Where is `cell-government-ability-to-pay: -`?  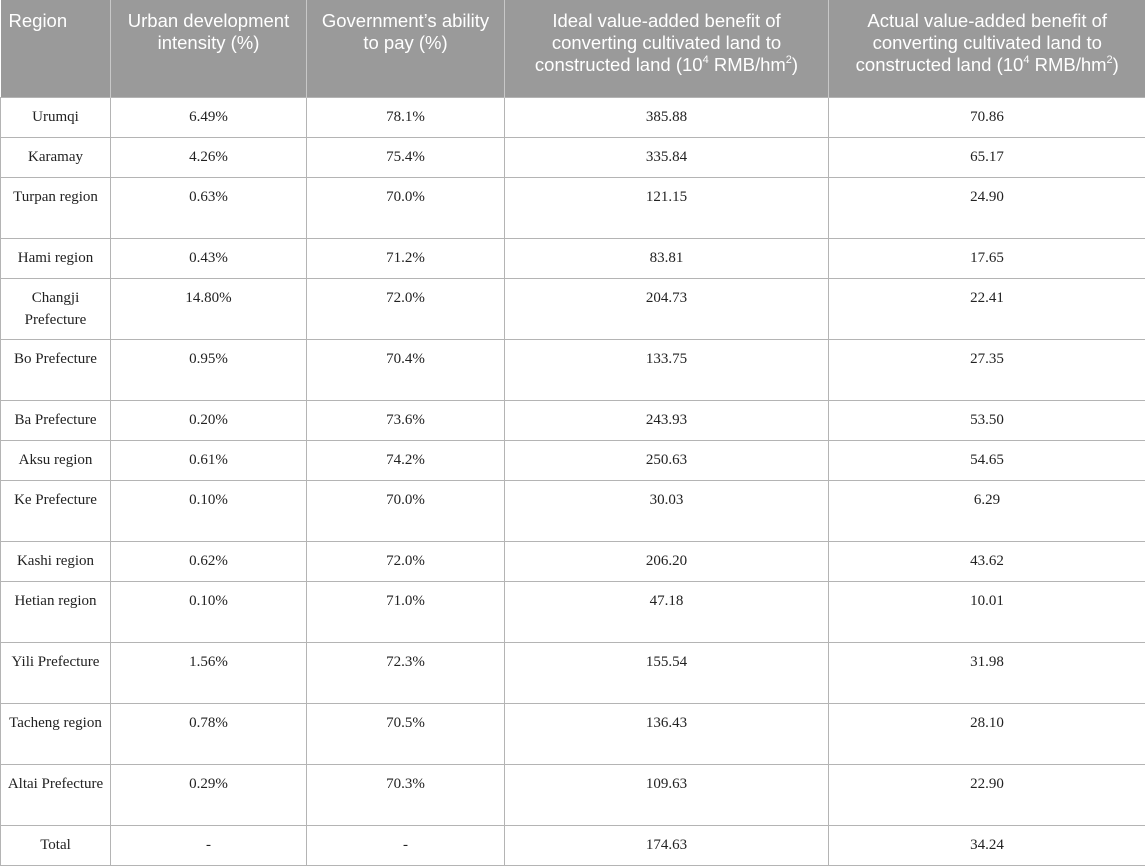
cell-government-ability-to-pay: - is located at coordinates (406, 845).